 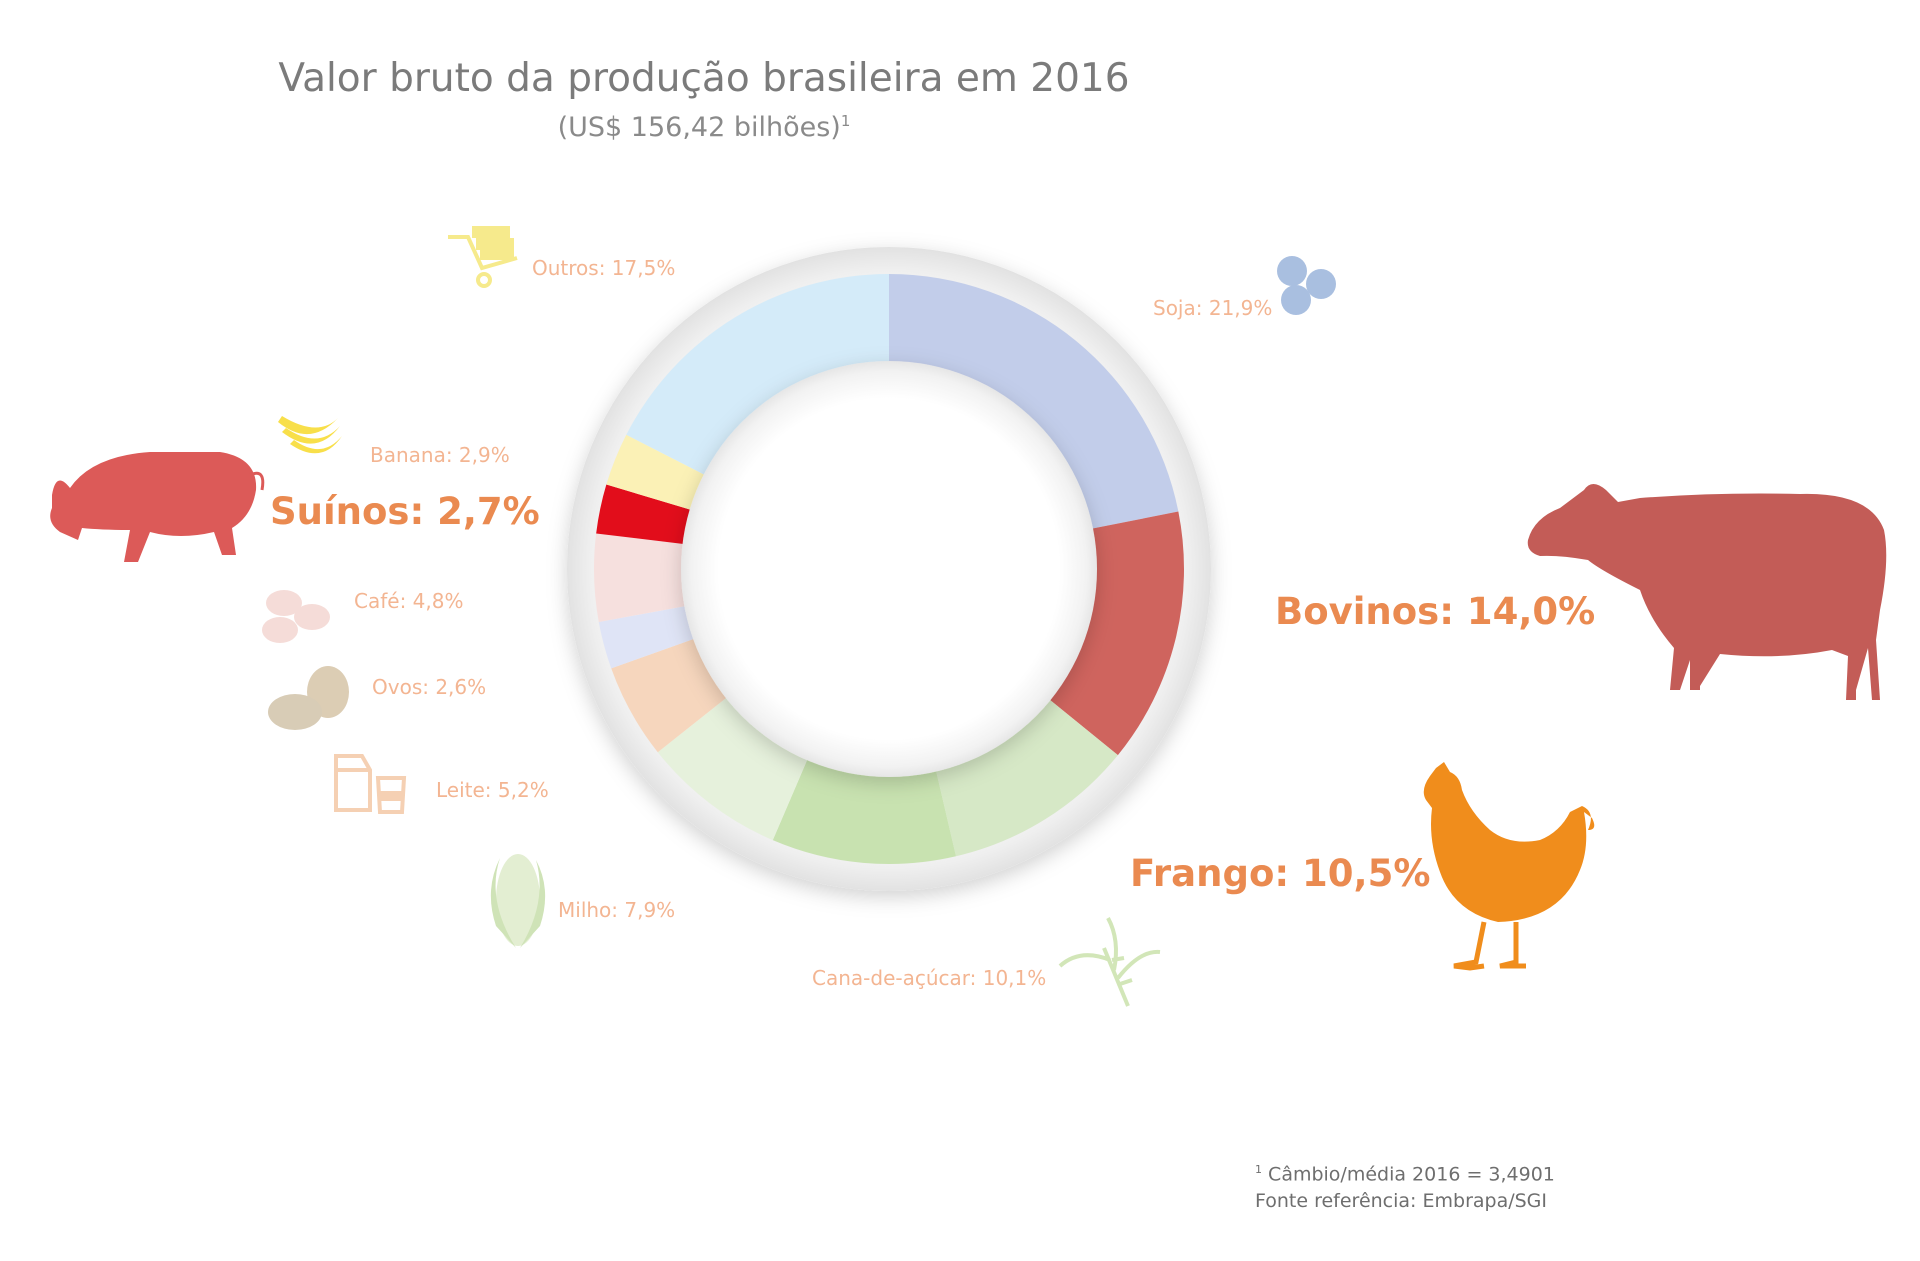 I want to click on label-cafe: Café: 4,8%, so click(x=409, y=601).